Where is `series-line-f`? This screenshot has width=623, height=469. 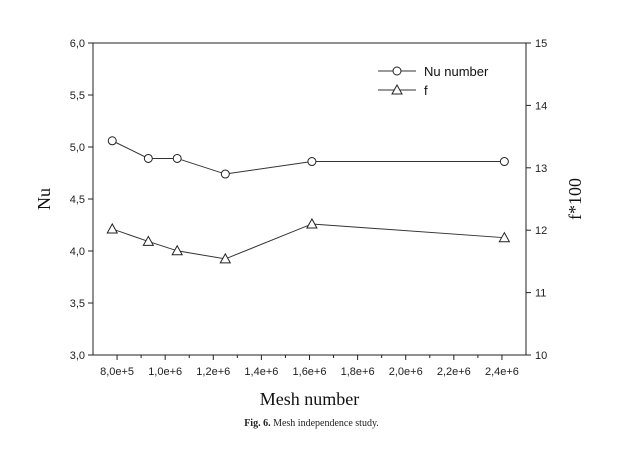 series-line-f is located at coordinates (308, 241).